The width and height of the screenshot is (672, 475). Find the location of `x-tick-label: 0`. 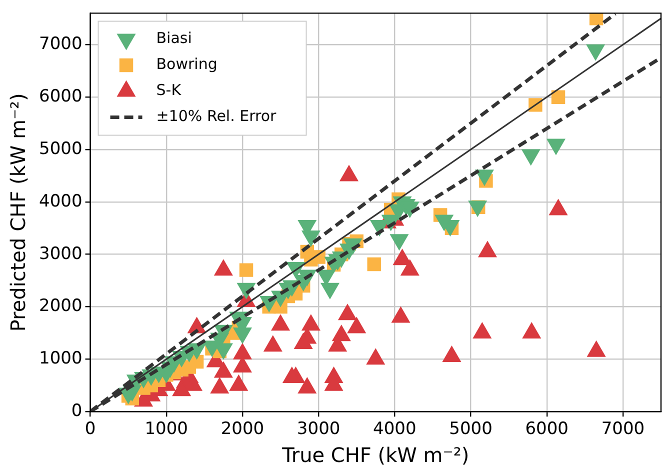

x-tick-label: 0 is located at coordinates (90, 429).